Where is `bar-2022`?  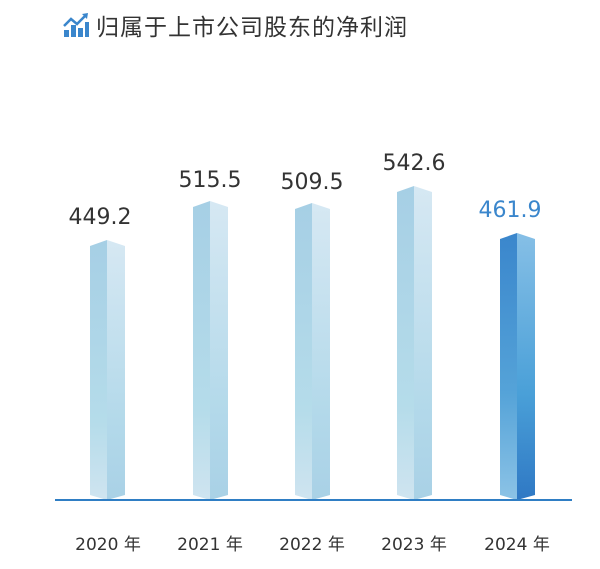
bar-2022 is located at coordinates (312, 351).